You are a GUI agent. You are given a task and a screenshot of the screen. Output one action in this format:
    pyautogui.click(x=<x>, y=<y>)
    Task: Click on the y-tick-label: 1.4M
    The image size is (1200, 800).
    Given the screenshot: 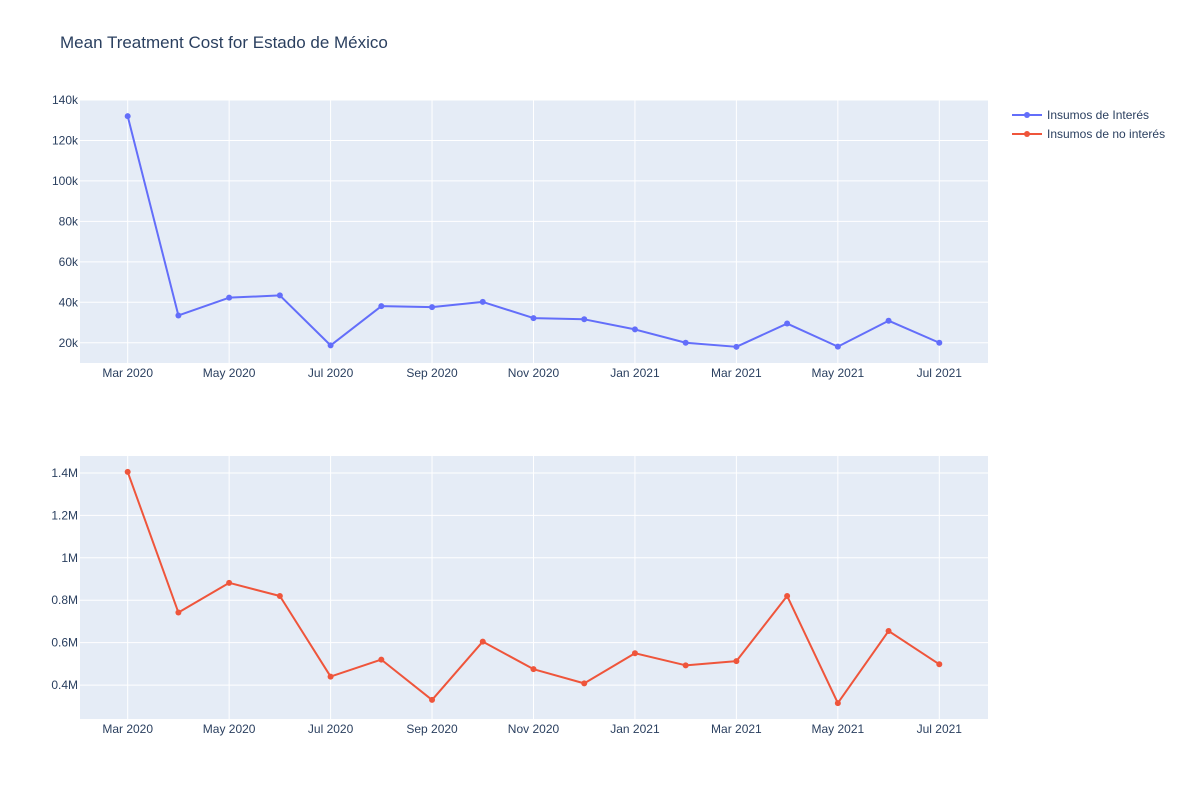 What is the action you would take?
    pyautogui.click(x=64, y=473)
    